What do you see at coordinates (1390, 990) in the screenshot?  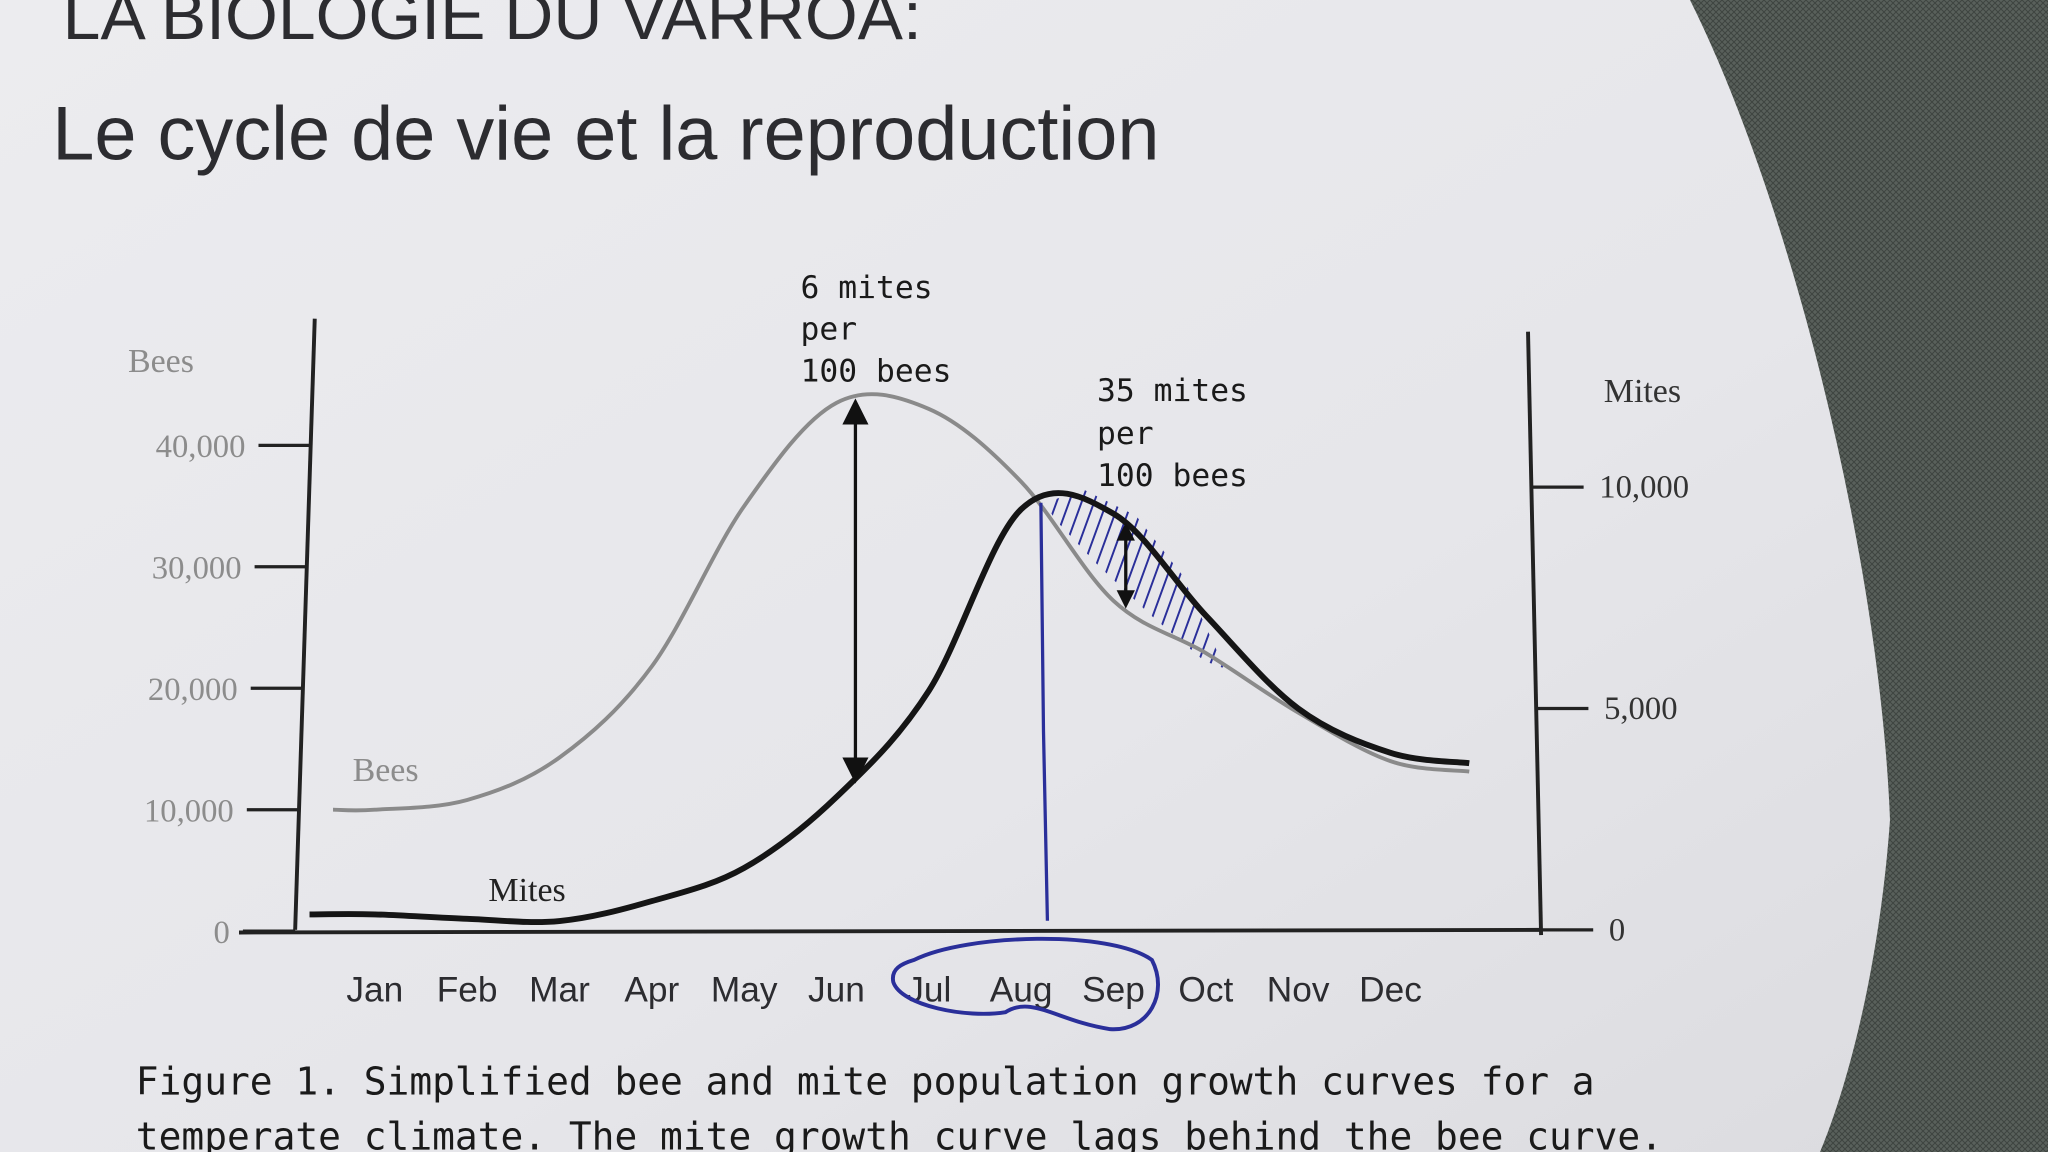 I see `month-label-dec: Dec` at bounding box center [1390, 990].